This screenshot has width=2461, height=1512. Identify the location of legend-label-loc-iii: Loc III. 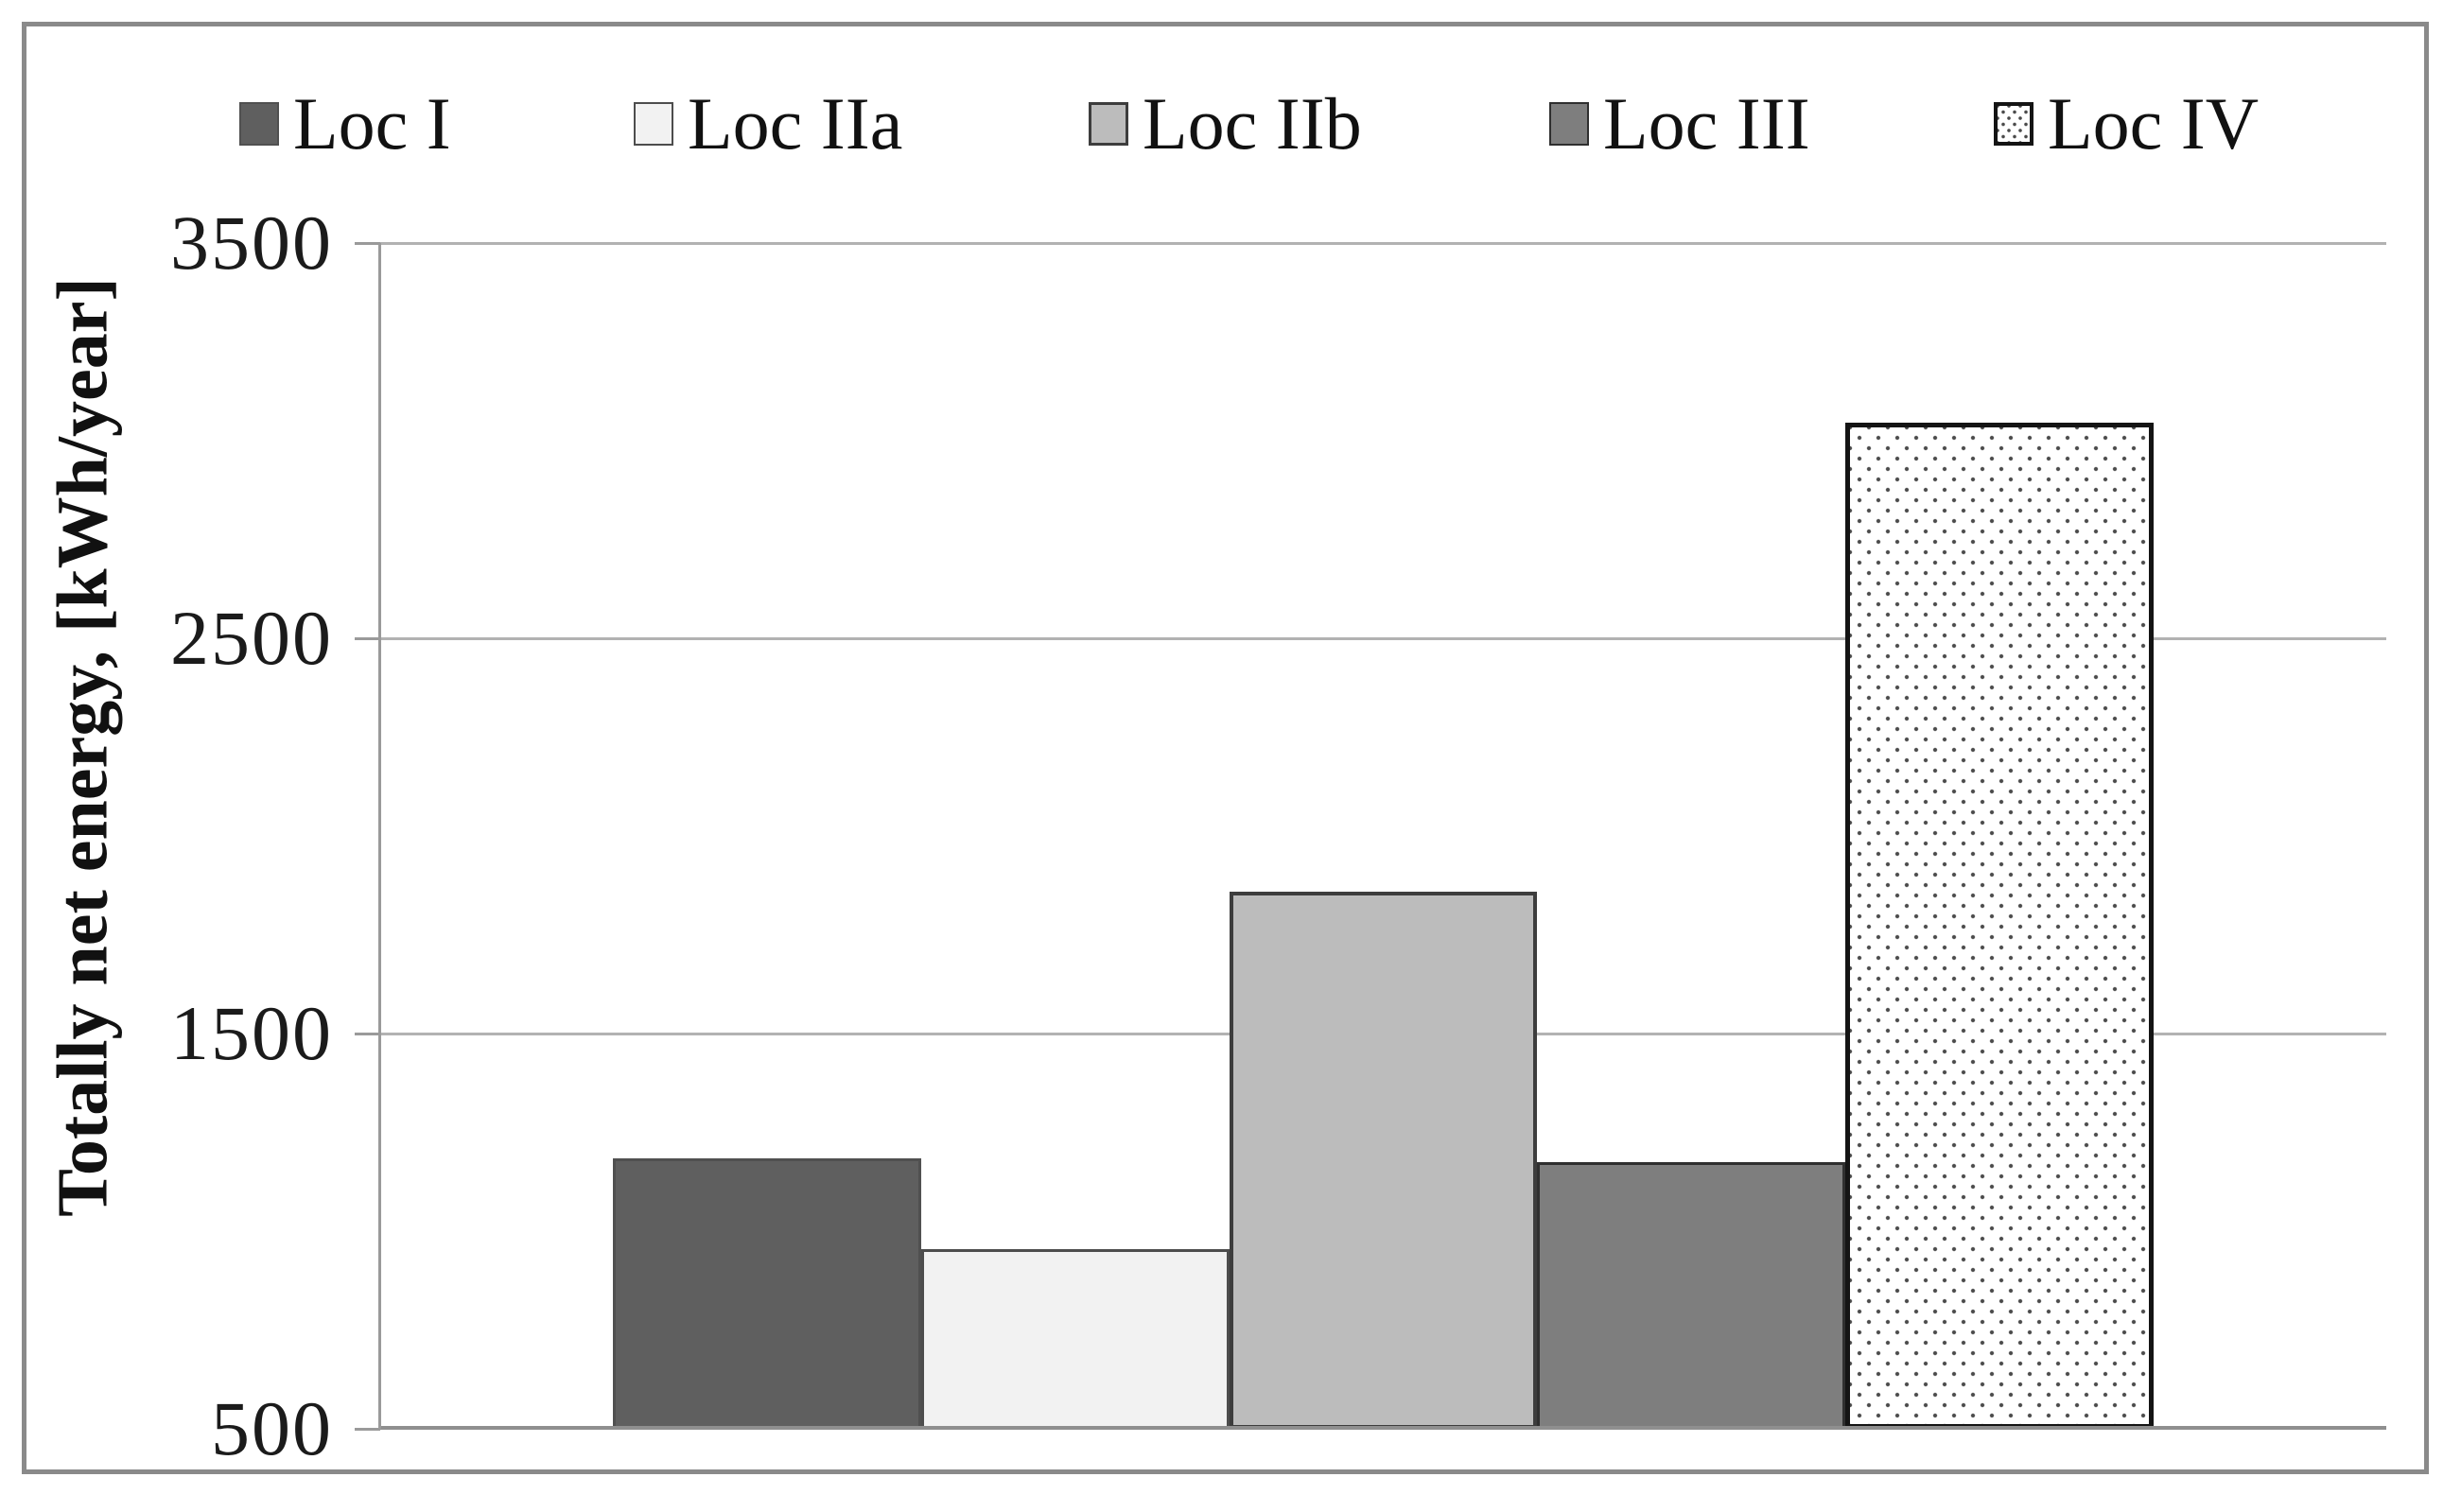
(1706, 123).